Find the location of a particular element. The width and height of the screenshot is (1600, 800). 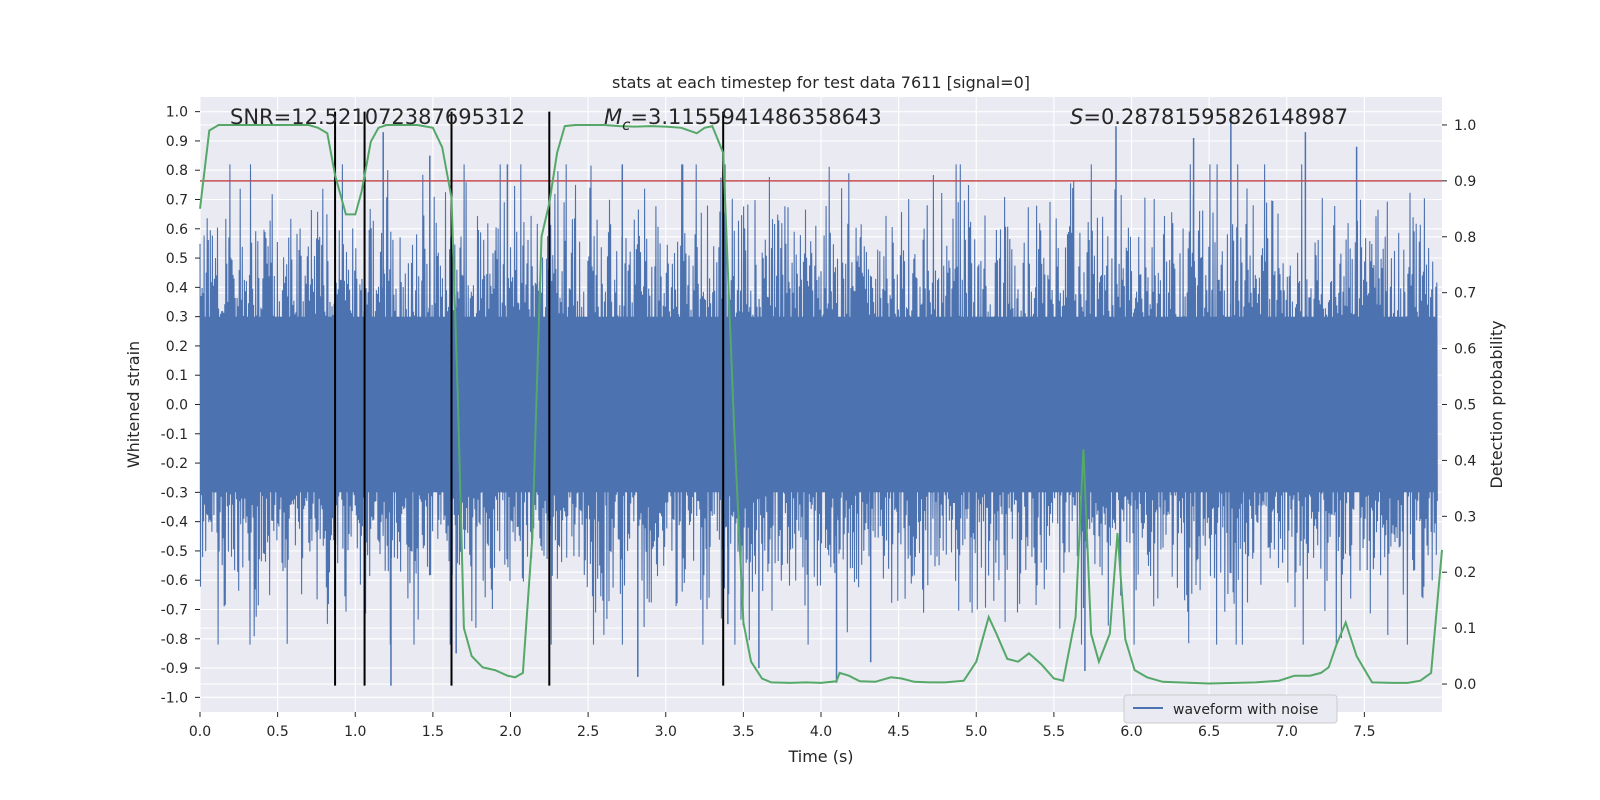

x-tick-label: 6.0 is located at coordinates (1131, 732).